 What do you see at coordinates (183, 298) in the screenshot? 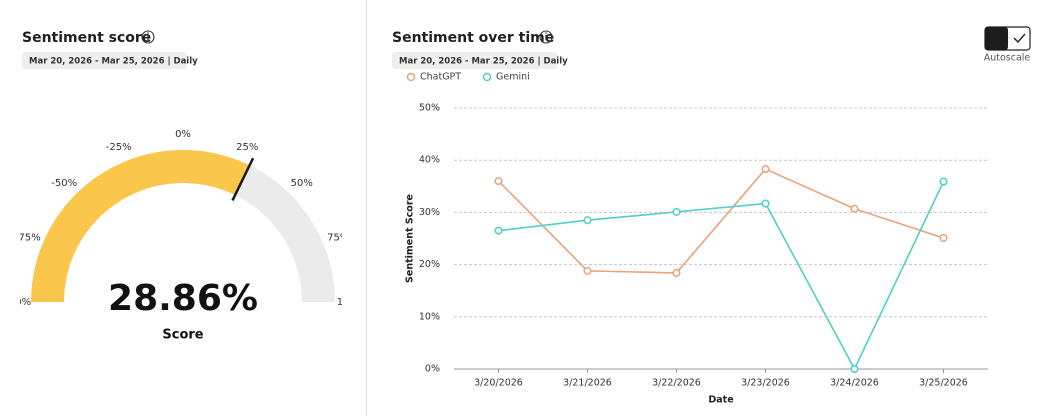
I see `gauge-value: 28.86%` at bounding box center [183, 298].